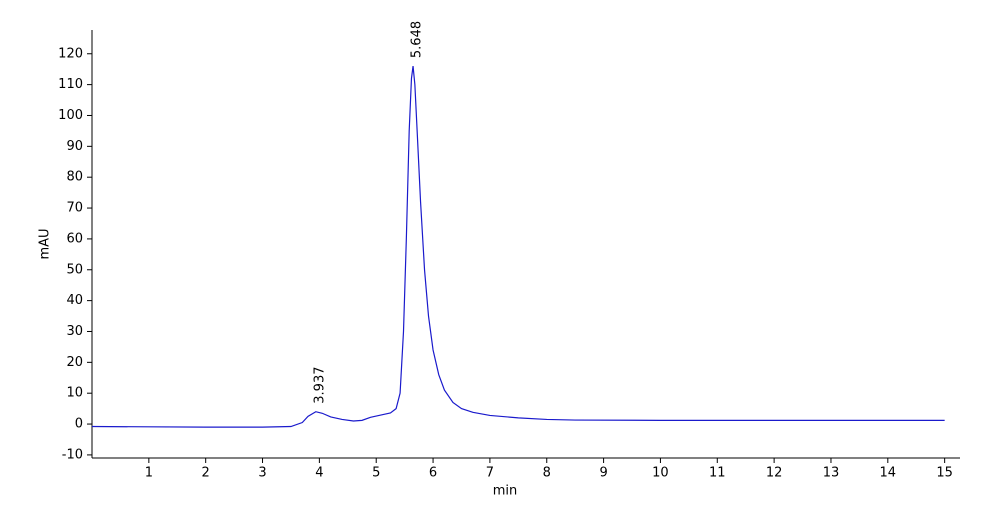 This screenshot has height=523, width=1000. Describe the element at coordinates (206, 473) in the screenshot. I see `x-tick-label: 2` at that location.